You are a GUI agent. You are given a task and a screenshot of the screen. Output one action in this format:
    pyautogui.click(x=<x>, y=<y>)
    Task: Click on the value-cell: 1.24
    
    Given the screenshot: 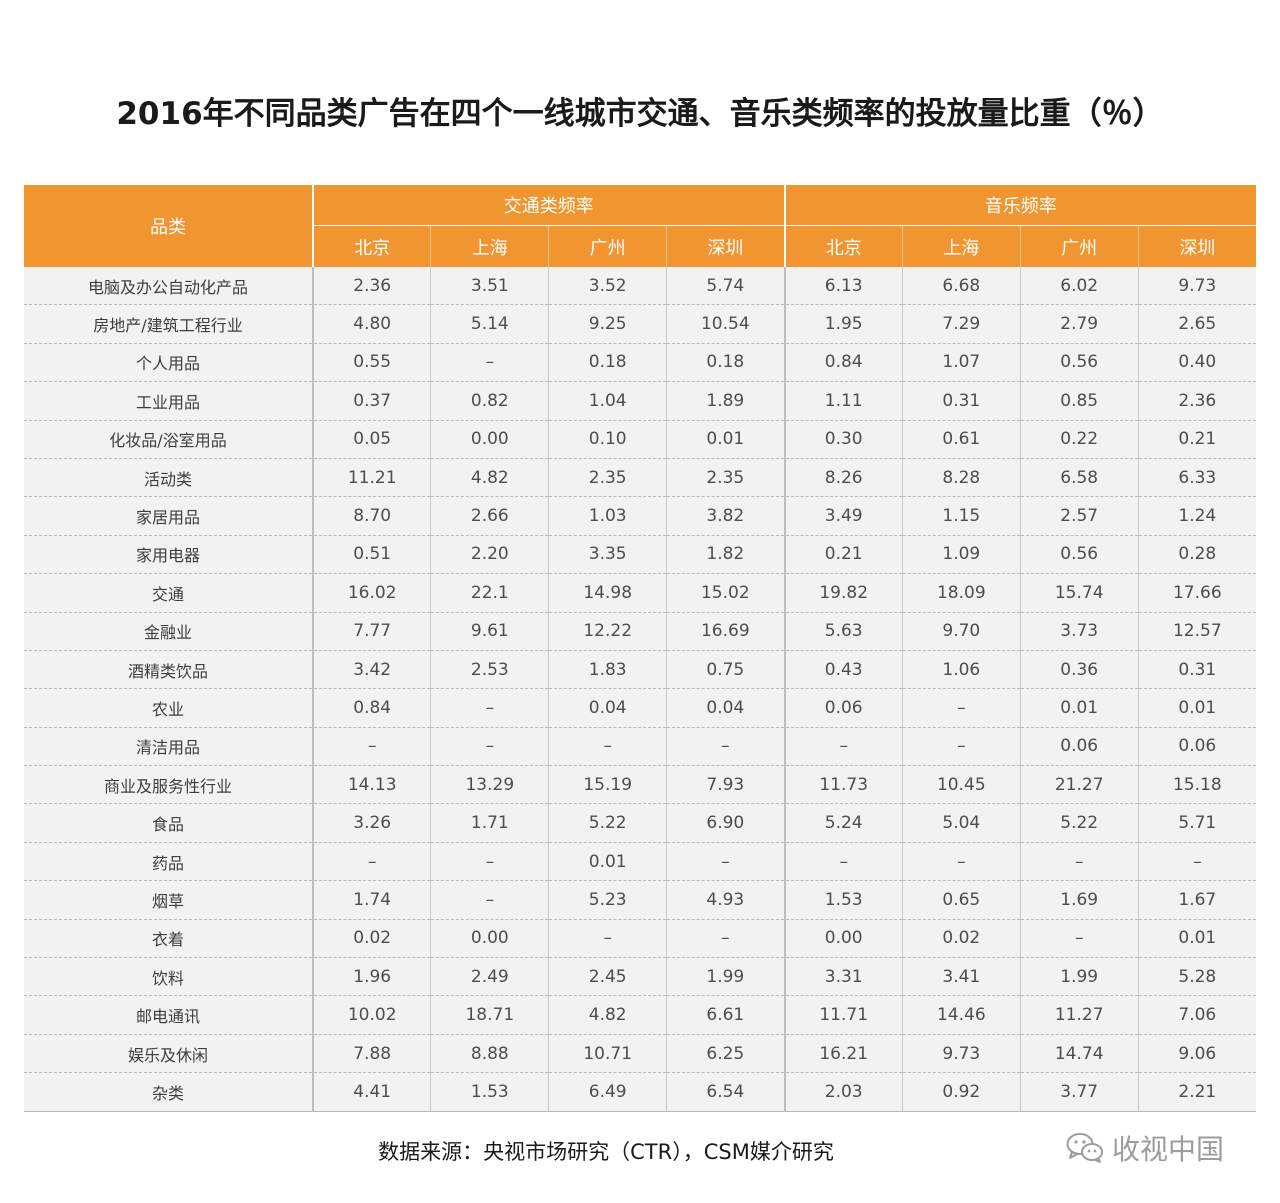 What is the action you would take?
    pyautogui.click(x=1197, y=516)
    